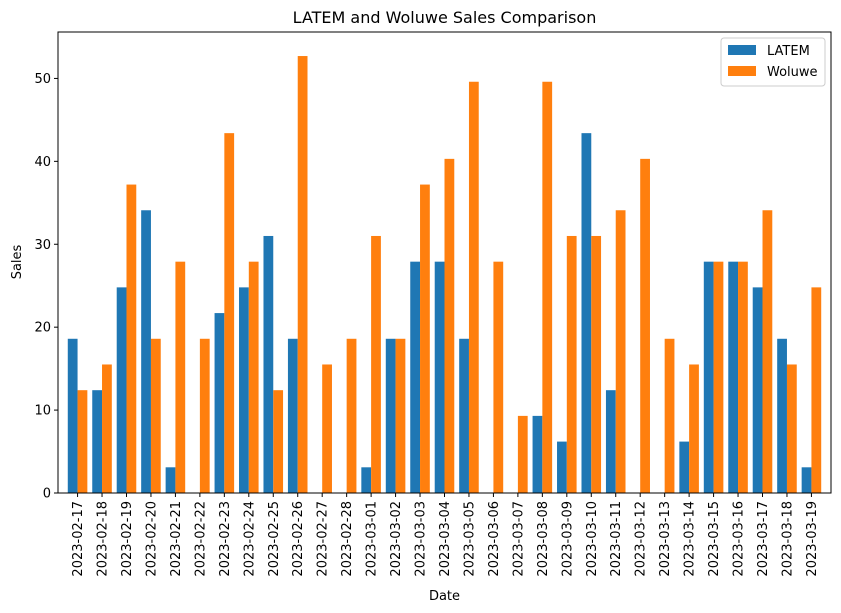 Image resolution: width=841 pixels, height=613 pixels. I want to click on y-tick-label: 10, so click(42, 411).